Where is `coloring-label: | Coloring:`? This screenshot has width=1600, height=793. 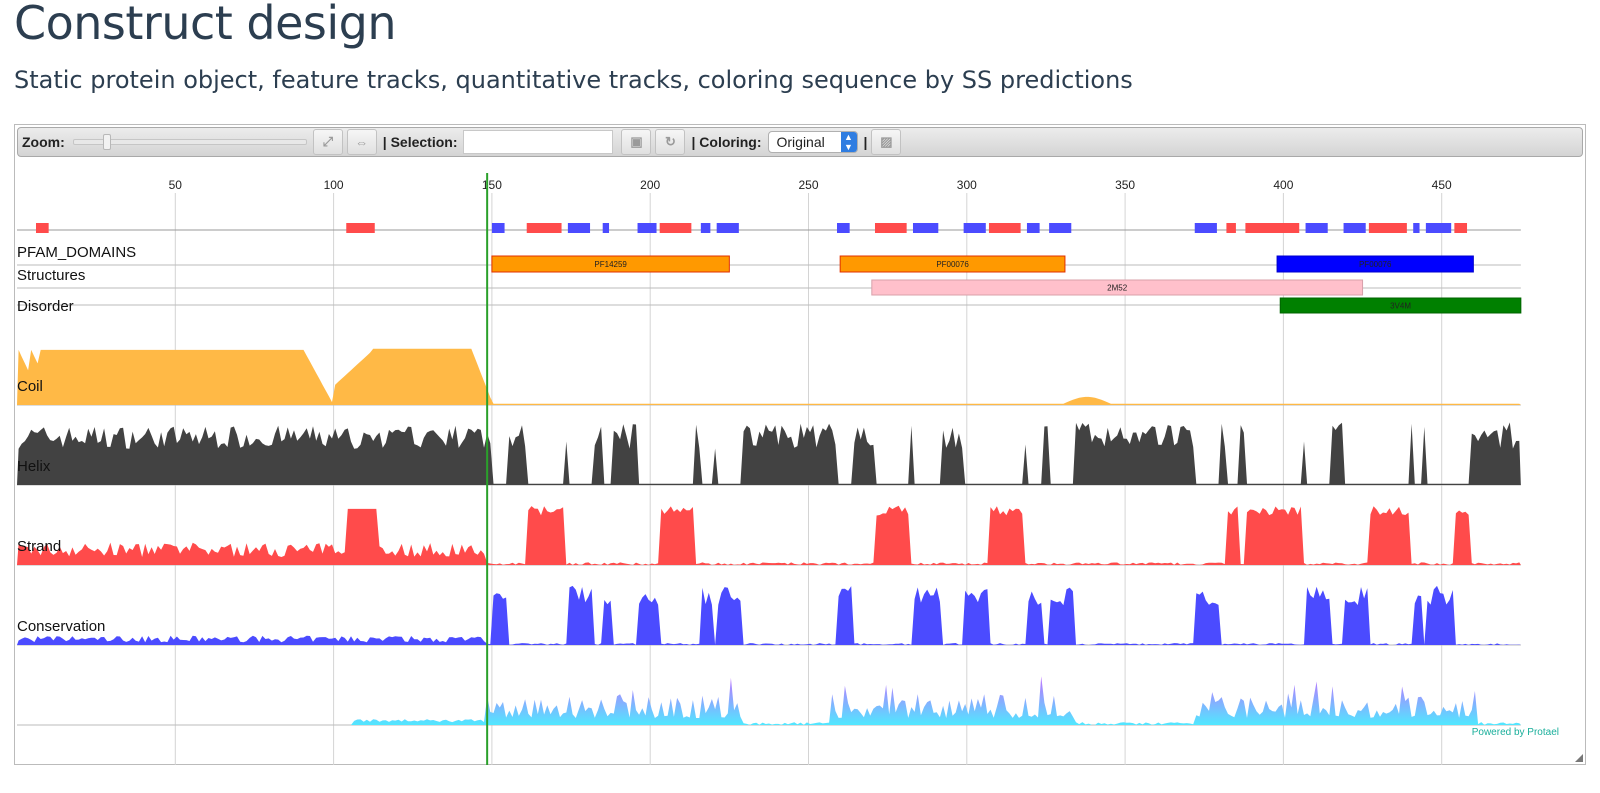
coloring-label: | Coloring: is located at coordinates (726, 142).